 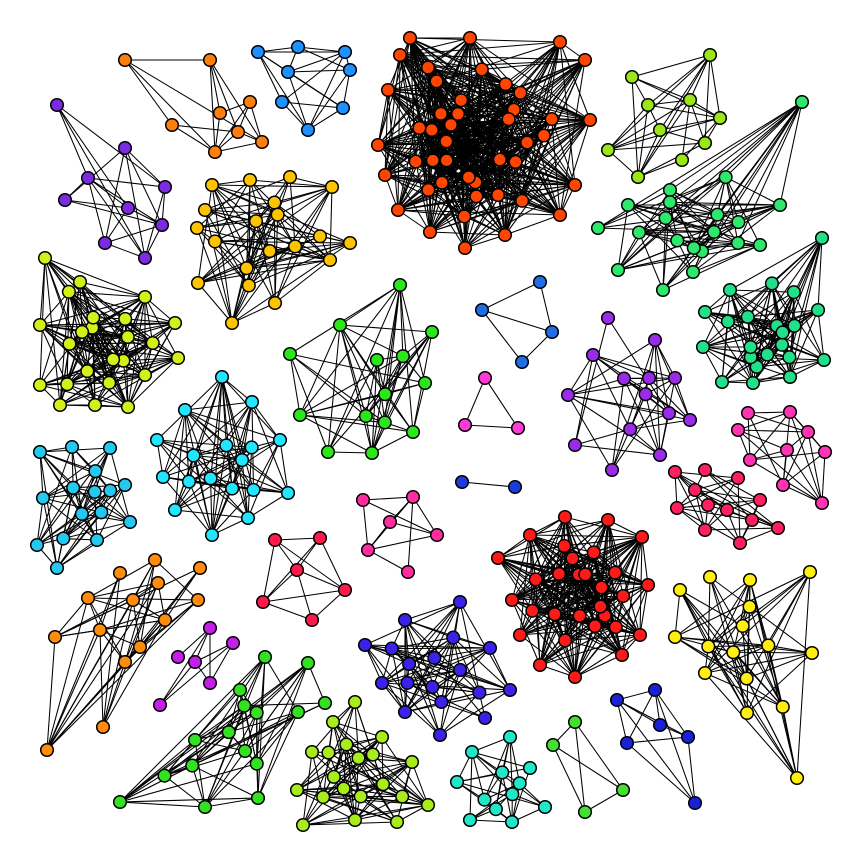 What do you see at coordinates (361, 369) in the screenshot?
I see `cluster-c10` at bounding box center [361, 369].